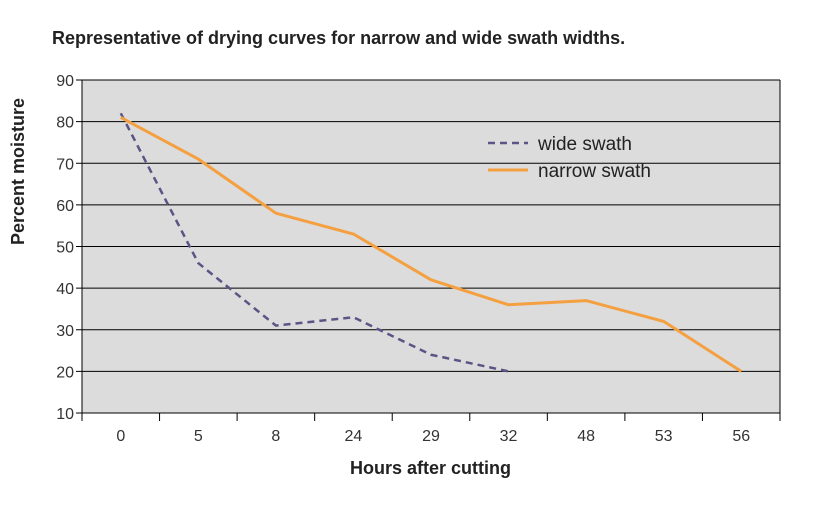 This screenshot has height=510, width=821. Describe the element at coordinates (65, 414) in the screenshot. I see `y-tick-label-10: 10` at that location.